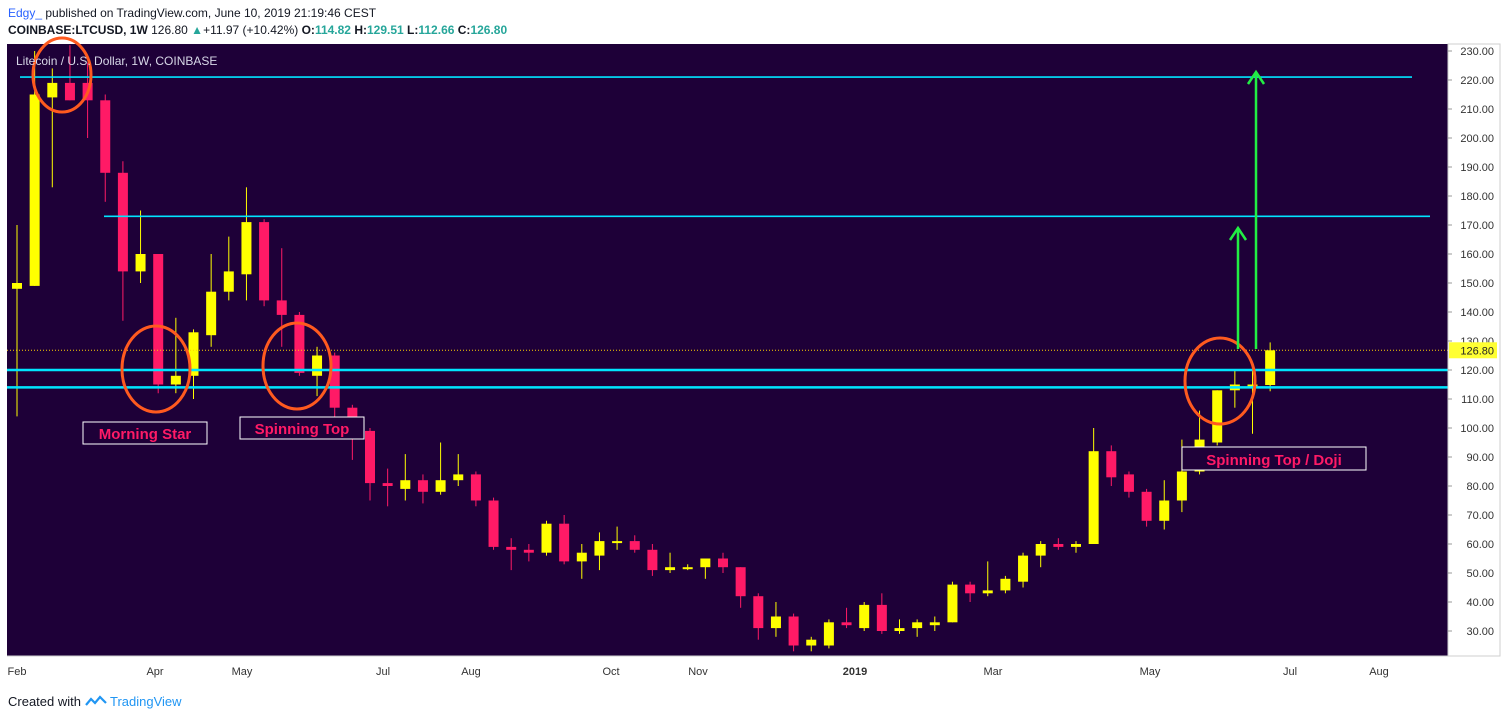 The image size is (1508, 720). I want to click on time-axis, so click(727, 668).